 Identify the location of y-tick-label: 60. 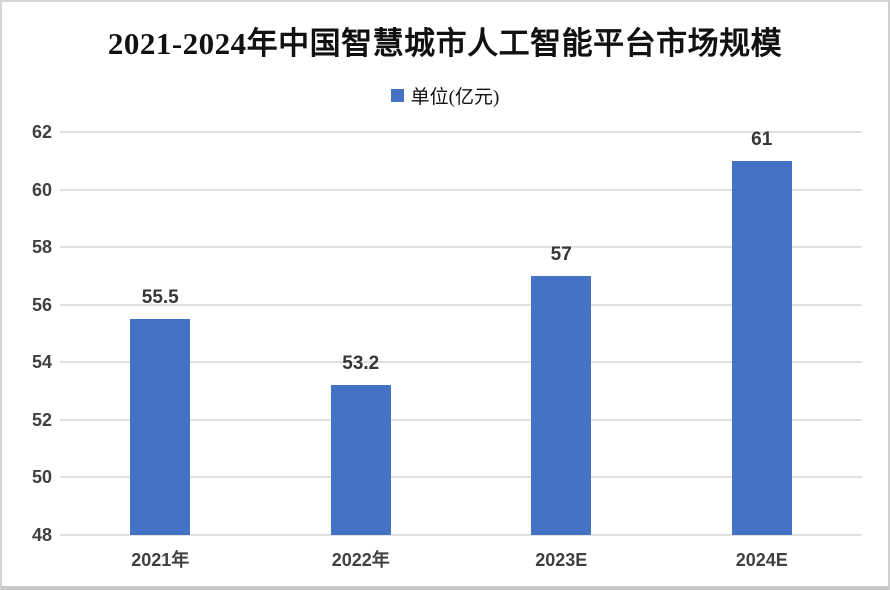
(41, 189).